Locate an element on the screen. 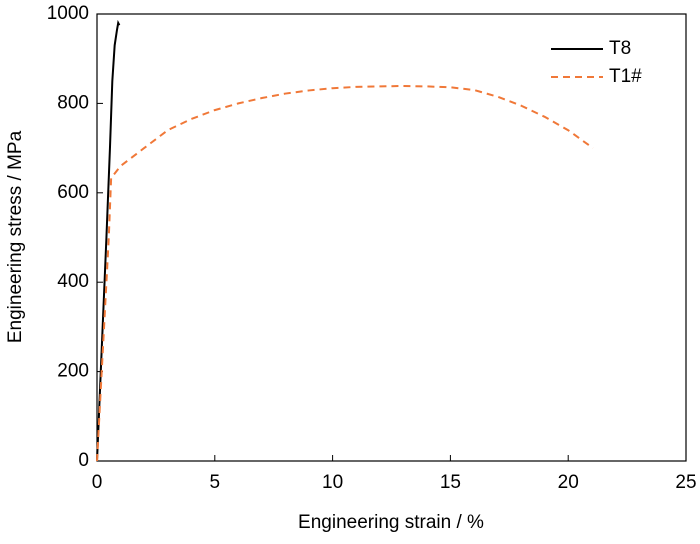  x-tick-label: 0 is located at coordinates (97, 482).